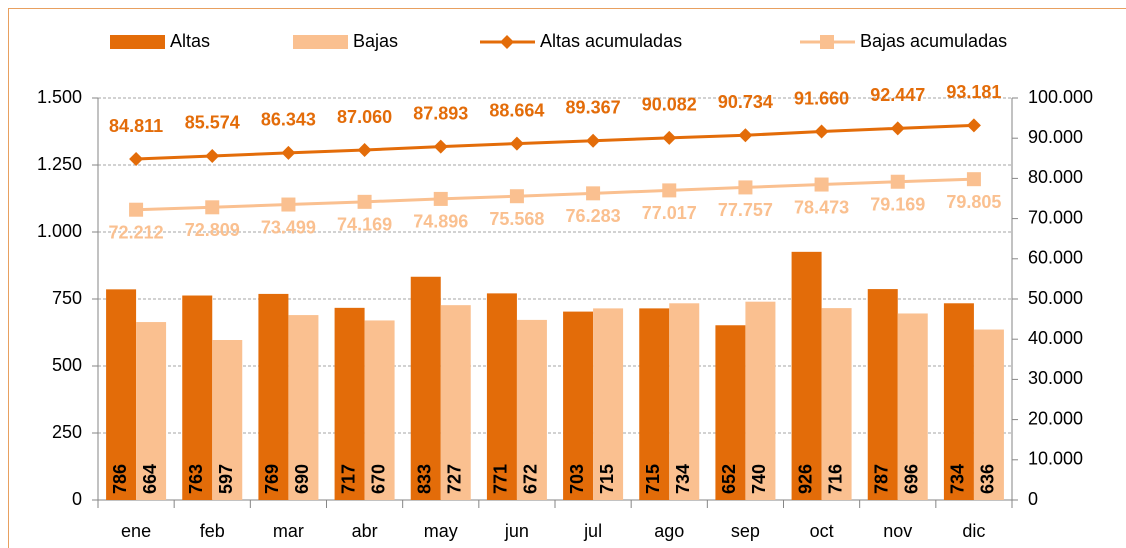 This screenshot has width=1126, height=548. I want to click on bar-label: 716, so click(835, 479).